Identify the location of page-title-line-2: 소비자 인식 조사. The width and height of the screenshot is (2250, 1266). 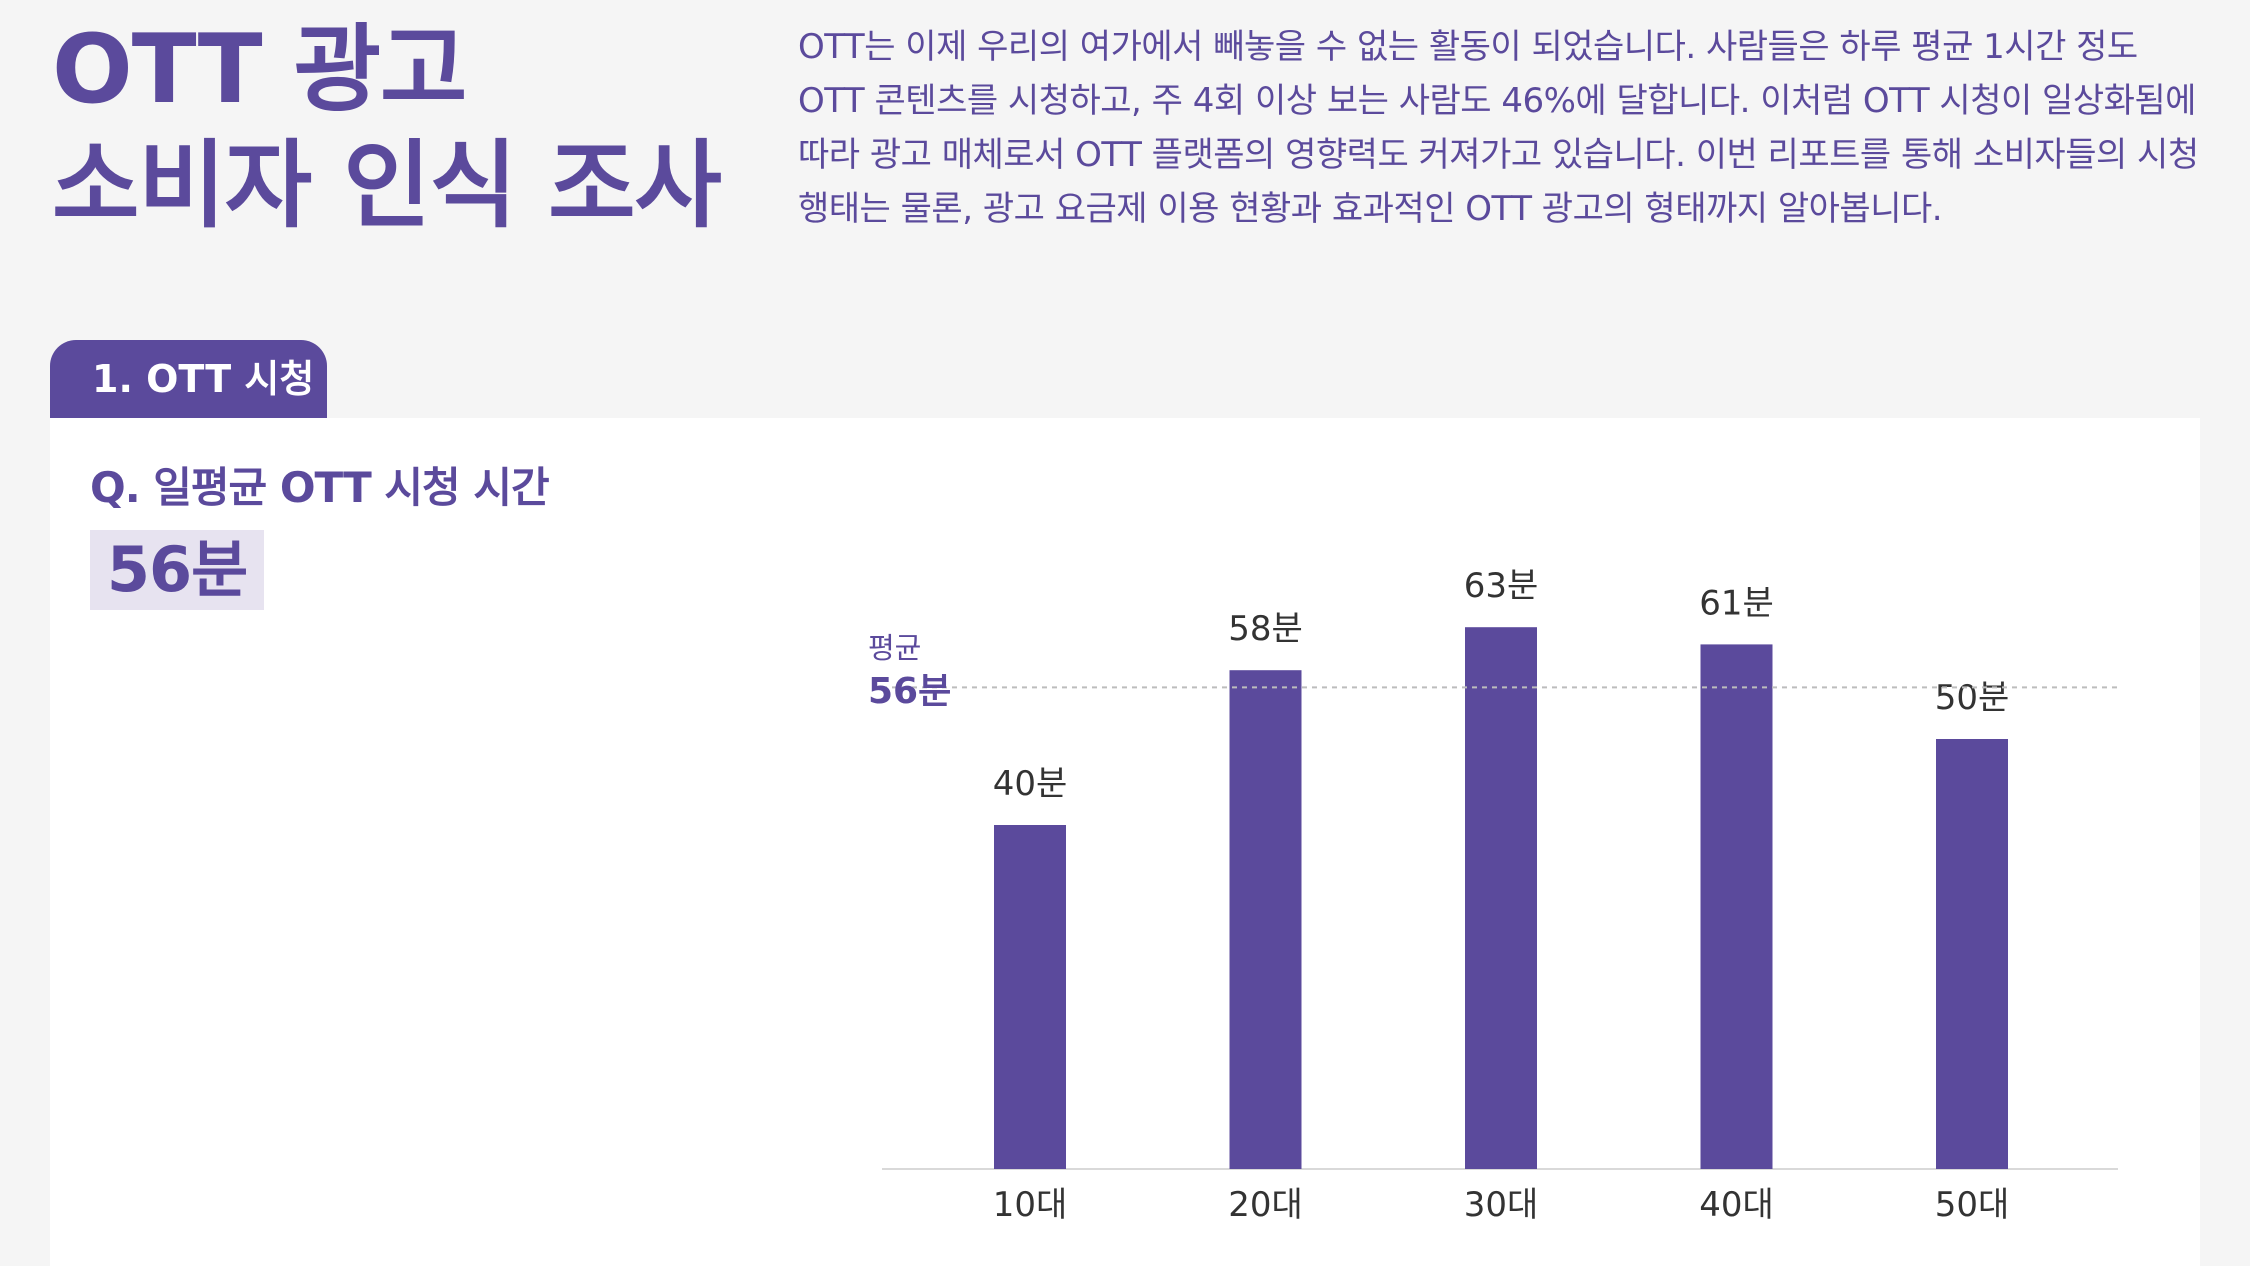
(387, 186).